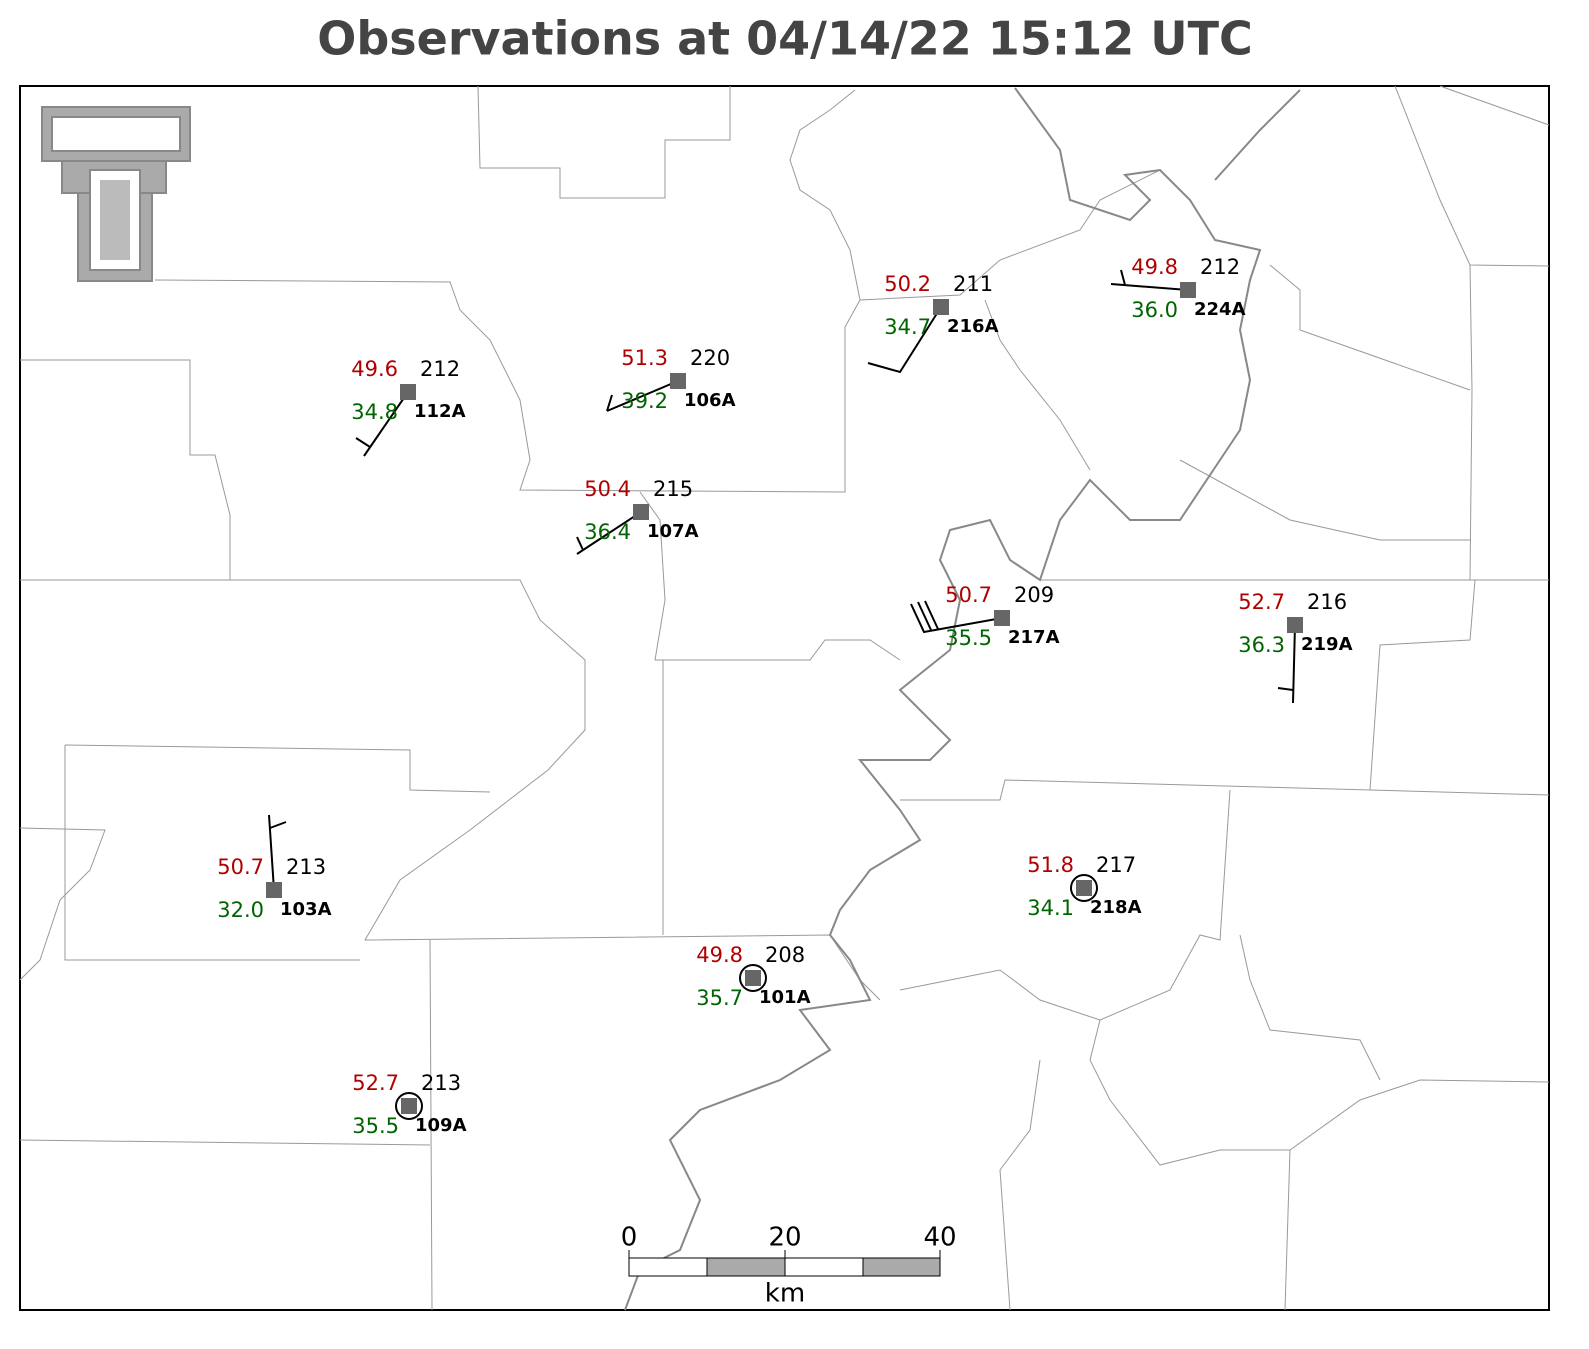 The width and height of the screenshot is (1589, 1349). Describe the element at coordinates (673, 489) in the screenshot. I see `pressure: 215` at that location.